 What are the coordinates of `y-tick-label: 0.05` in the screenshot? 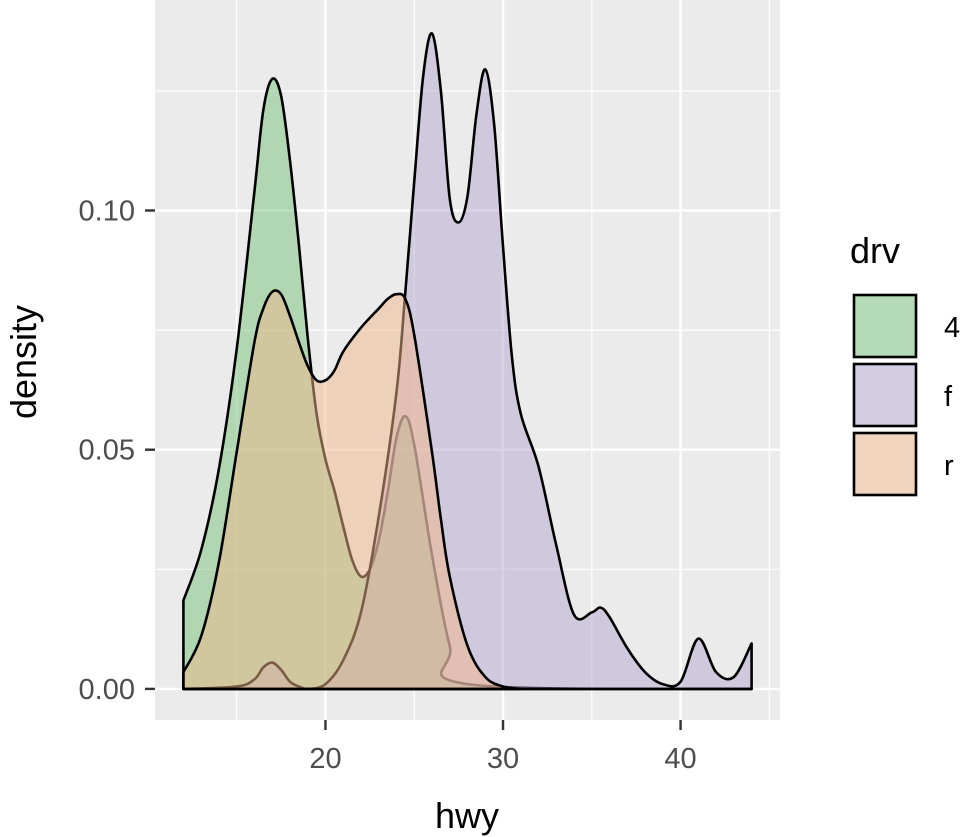 It's located at (107, 451).